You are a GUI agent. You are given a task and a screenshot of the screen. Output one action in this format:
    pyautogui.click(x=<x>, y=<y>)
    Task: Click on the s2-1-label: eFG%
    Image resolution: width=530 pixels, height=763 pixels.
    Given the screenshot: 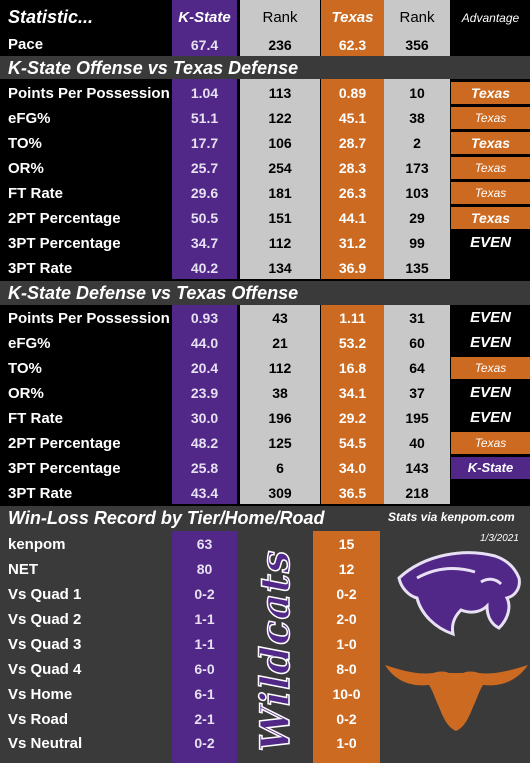 What is the action you would take?
    pyautogui.click(x=29, y=343)
    